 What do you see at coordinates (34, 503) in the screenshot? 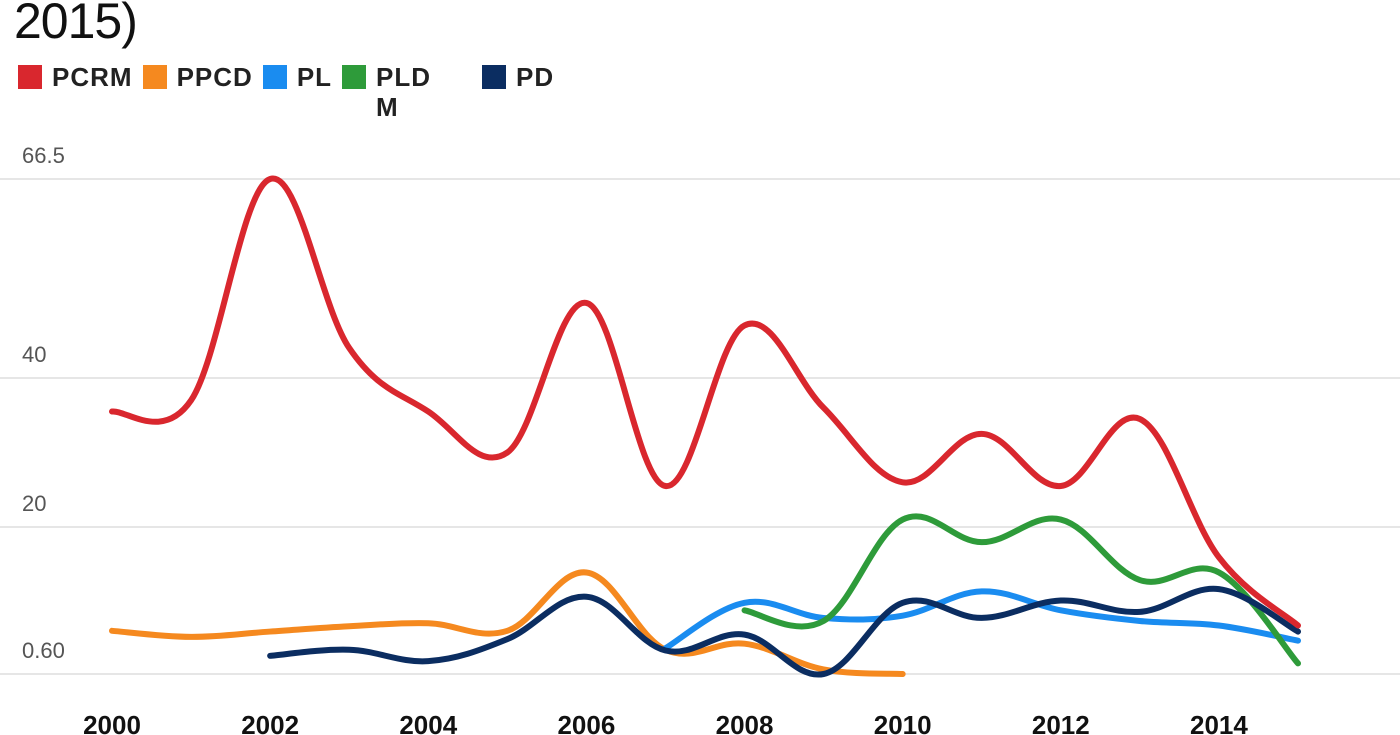
I see `y-tick-label: 20` at bounding box center [34, 503].